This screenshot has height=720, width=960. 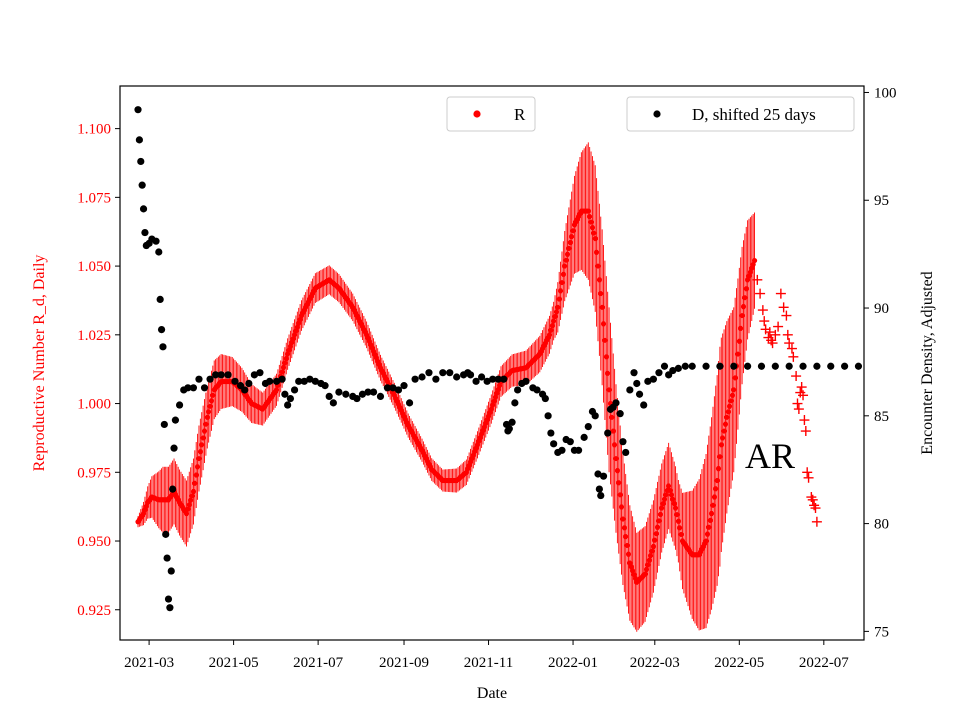 What do you see at coordinates (149, 663) in the screenshot?
I see `x-tick-label: 2021-03` at bounding box center [149, 663].